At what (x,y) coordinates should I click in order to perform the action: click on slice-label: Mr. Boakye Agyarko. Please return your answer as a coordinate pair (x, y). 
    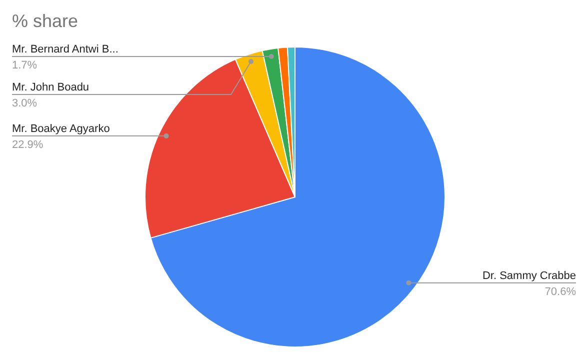
    Looking at the image, I should click on (61, 128).